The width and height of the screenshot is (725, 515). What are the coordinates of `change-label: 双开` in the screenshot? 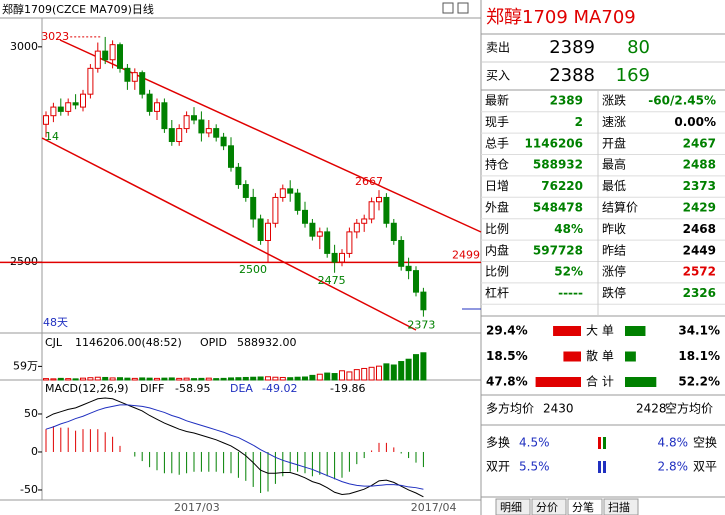 It's located at (498, 467).